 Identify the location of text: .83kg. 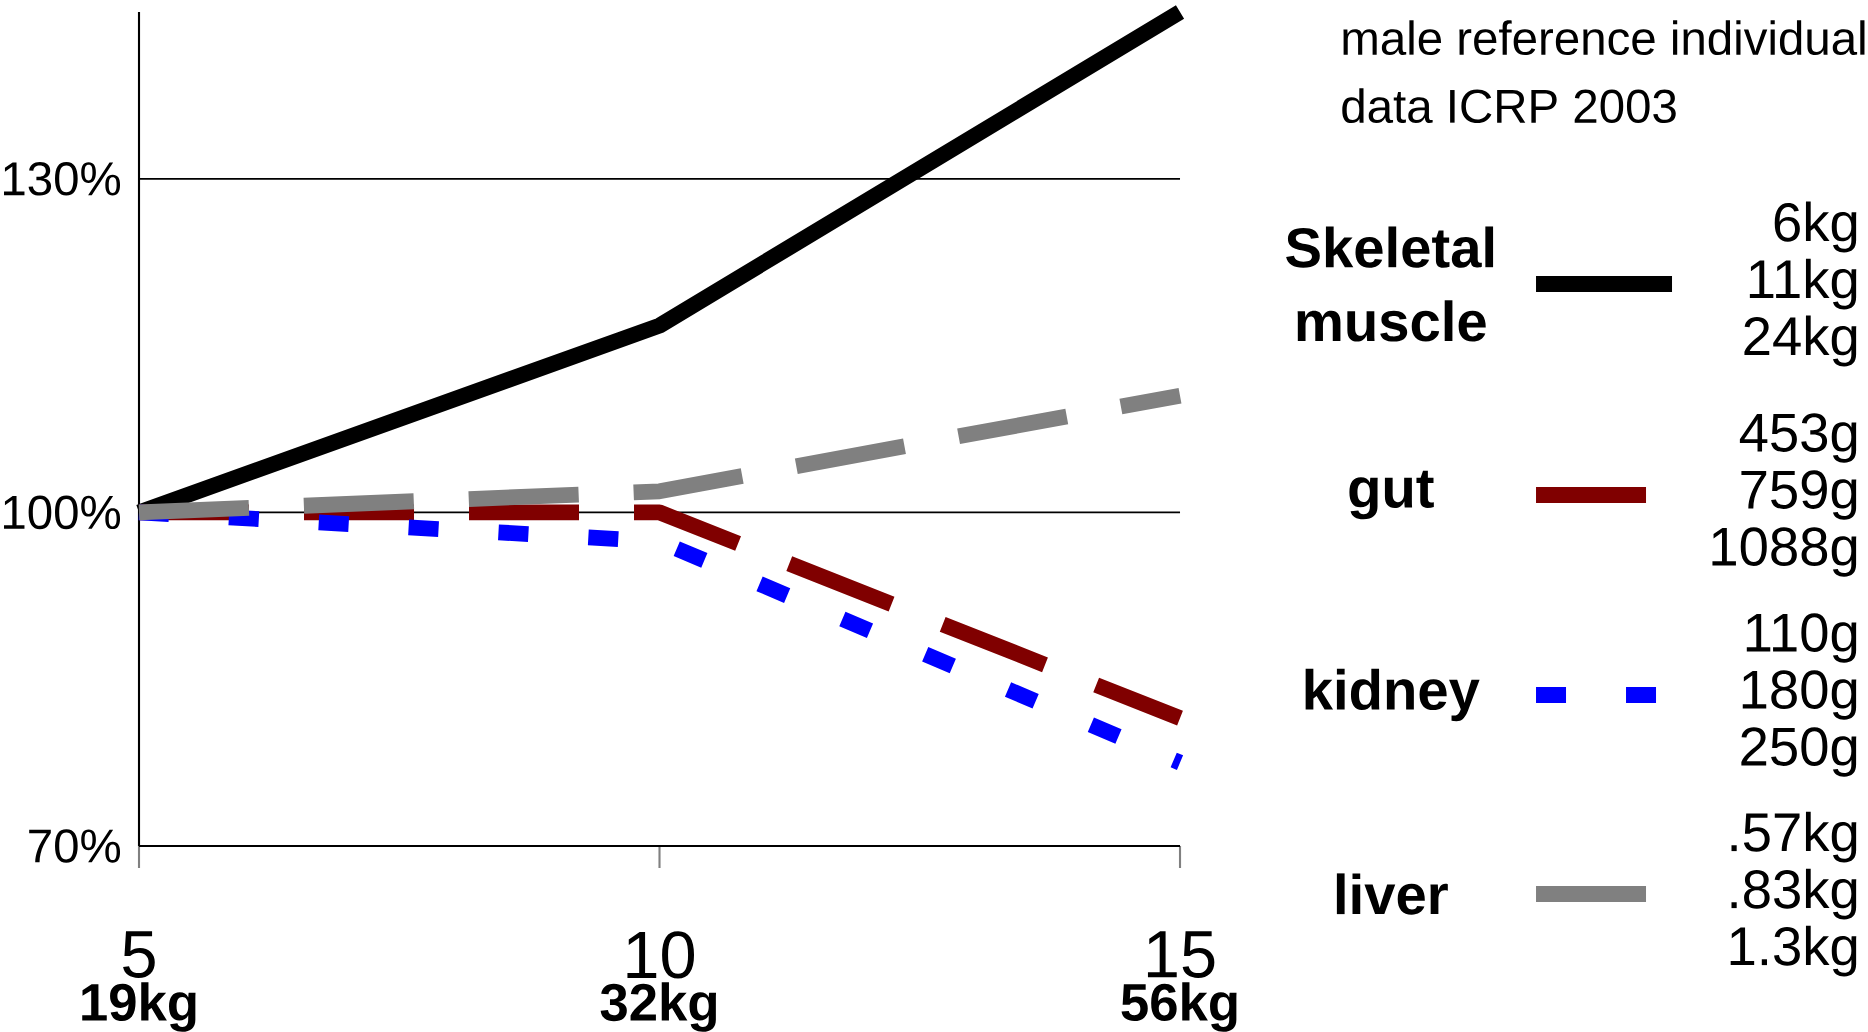
(1794, 894).